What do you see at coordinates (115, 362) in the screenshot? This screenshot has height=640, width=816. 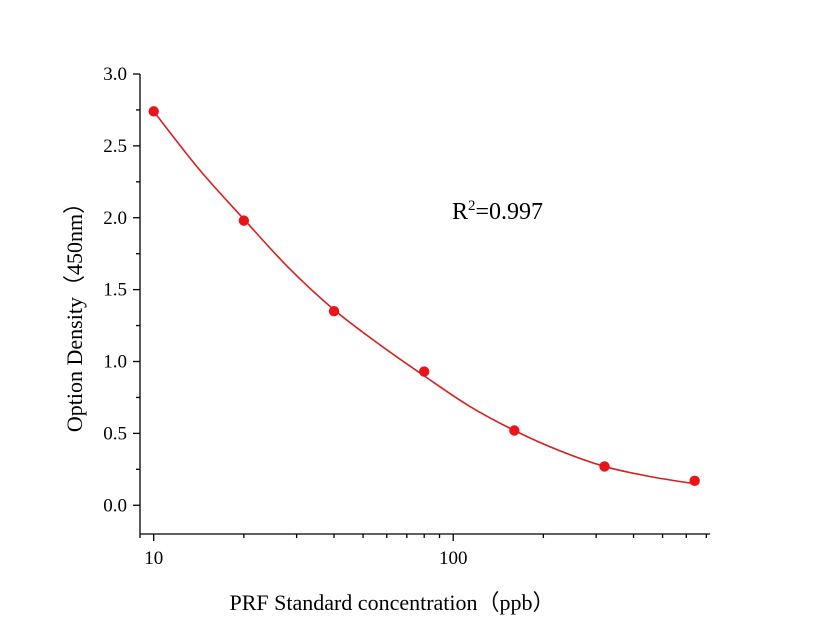 I see `y-tick-label: 1.0` at bounding box center [115, 362].